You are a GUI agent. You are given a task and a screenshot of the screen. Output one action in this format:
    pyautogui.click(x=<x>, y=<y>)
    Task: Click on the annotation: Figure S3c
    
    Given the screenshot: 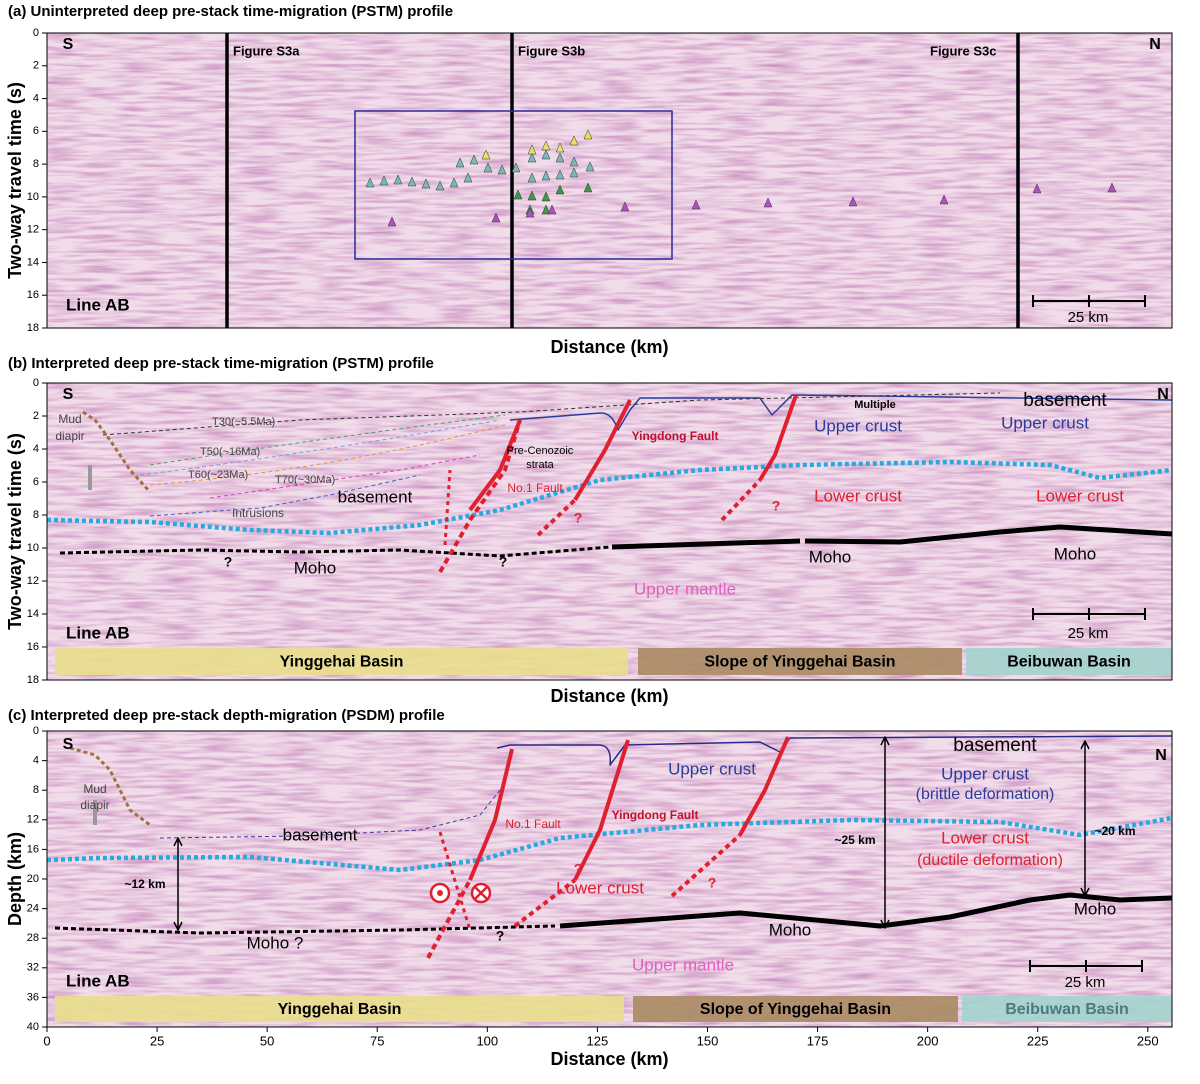 What is the action you would take?
    pyautogui.click(x=963, y=50)
    